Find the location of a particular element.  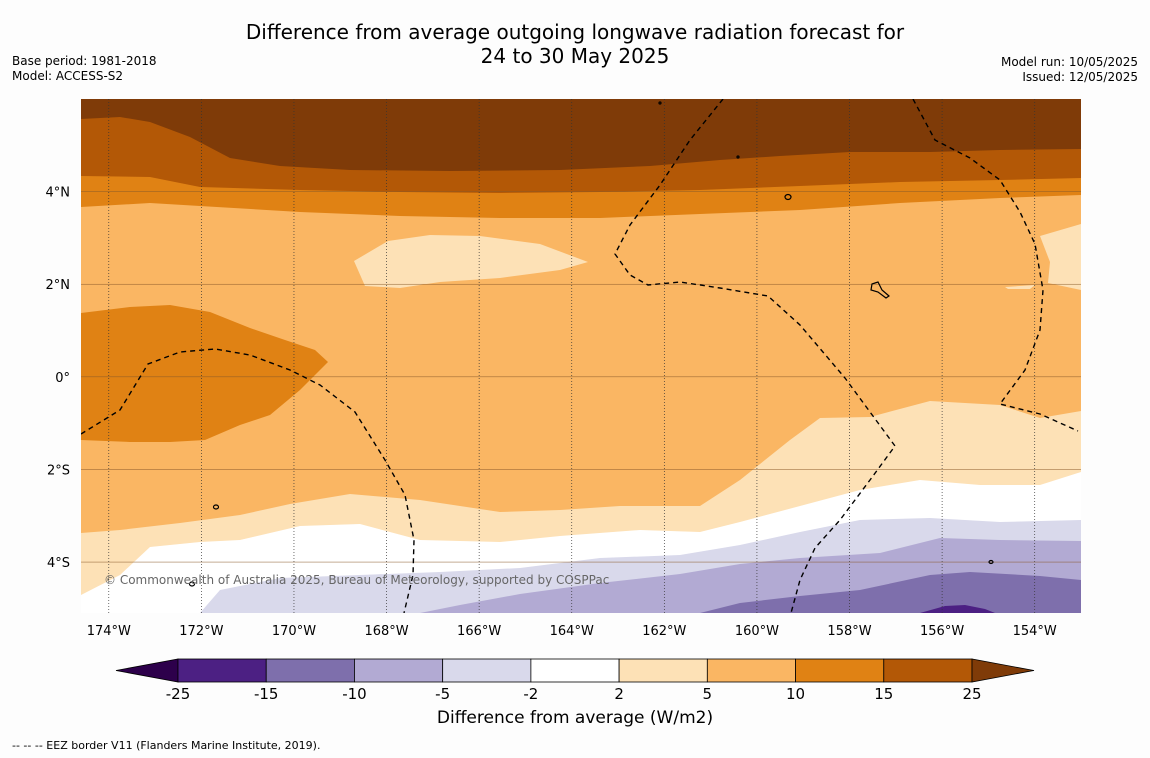

lon-tick-label: 158°W is located at coordinates (849, 631).